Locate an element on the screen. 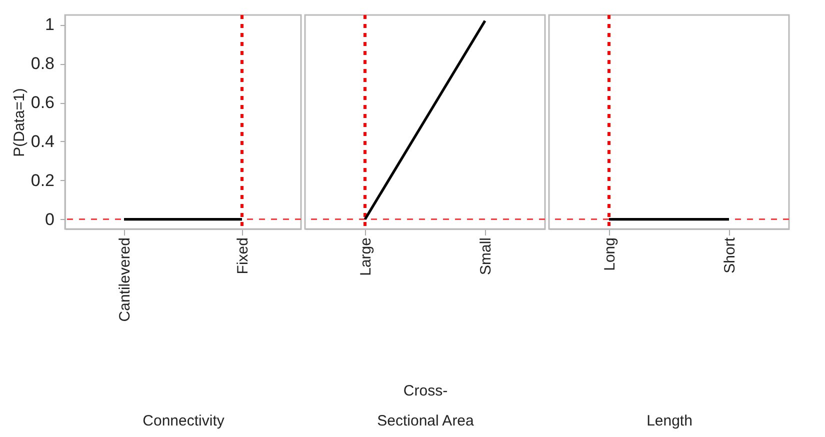 The image size is (825, 437). x-tick-label: Cantilevered is located at coordinates (125, 280).